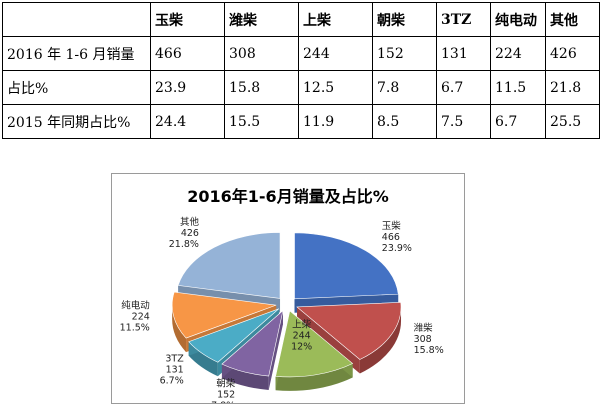  What do you see at coordinates (261, 87) in the screenshot?
I see `table-cell: 15.8` at bounding box center [261, 87].